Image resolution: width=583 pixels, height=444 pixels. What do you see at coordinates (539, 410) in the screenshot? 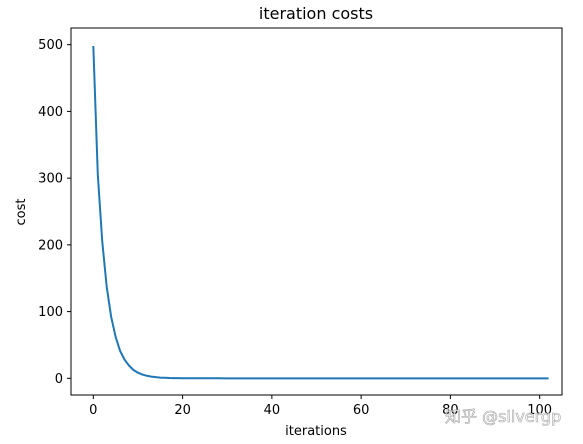
I see `x-tick-label: 100` at bounding box center [539, 410].